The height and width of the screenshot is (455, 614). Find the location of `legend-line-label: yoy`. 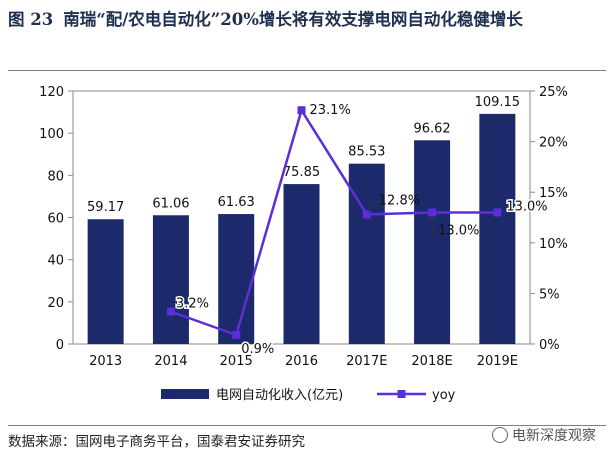

legend-line-label: yoy is located at coordinates (444, 395).